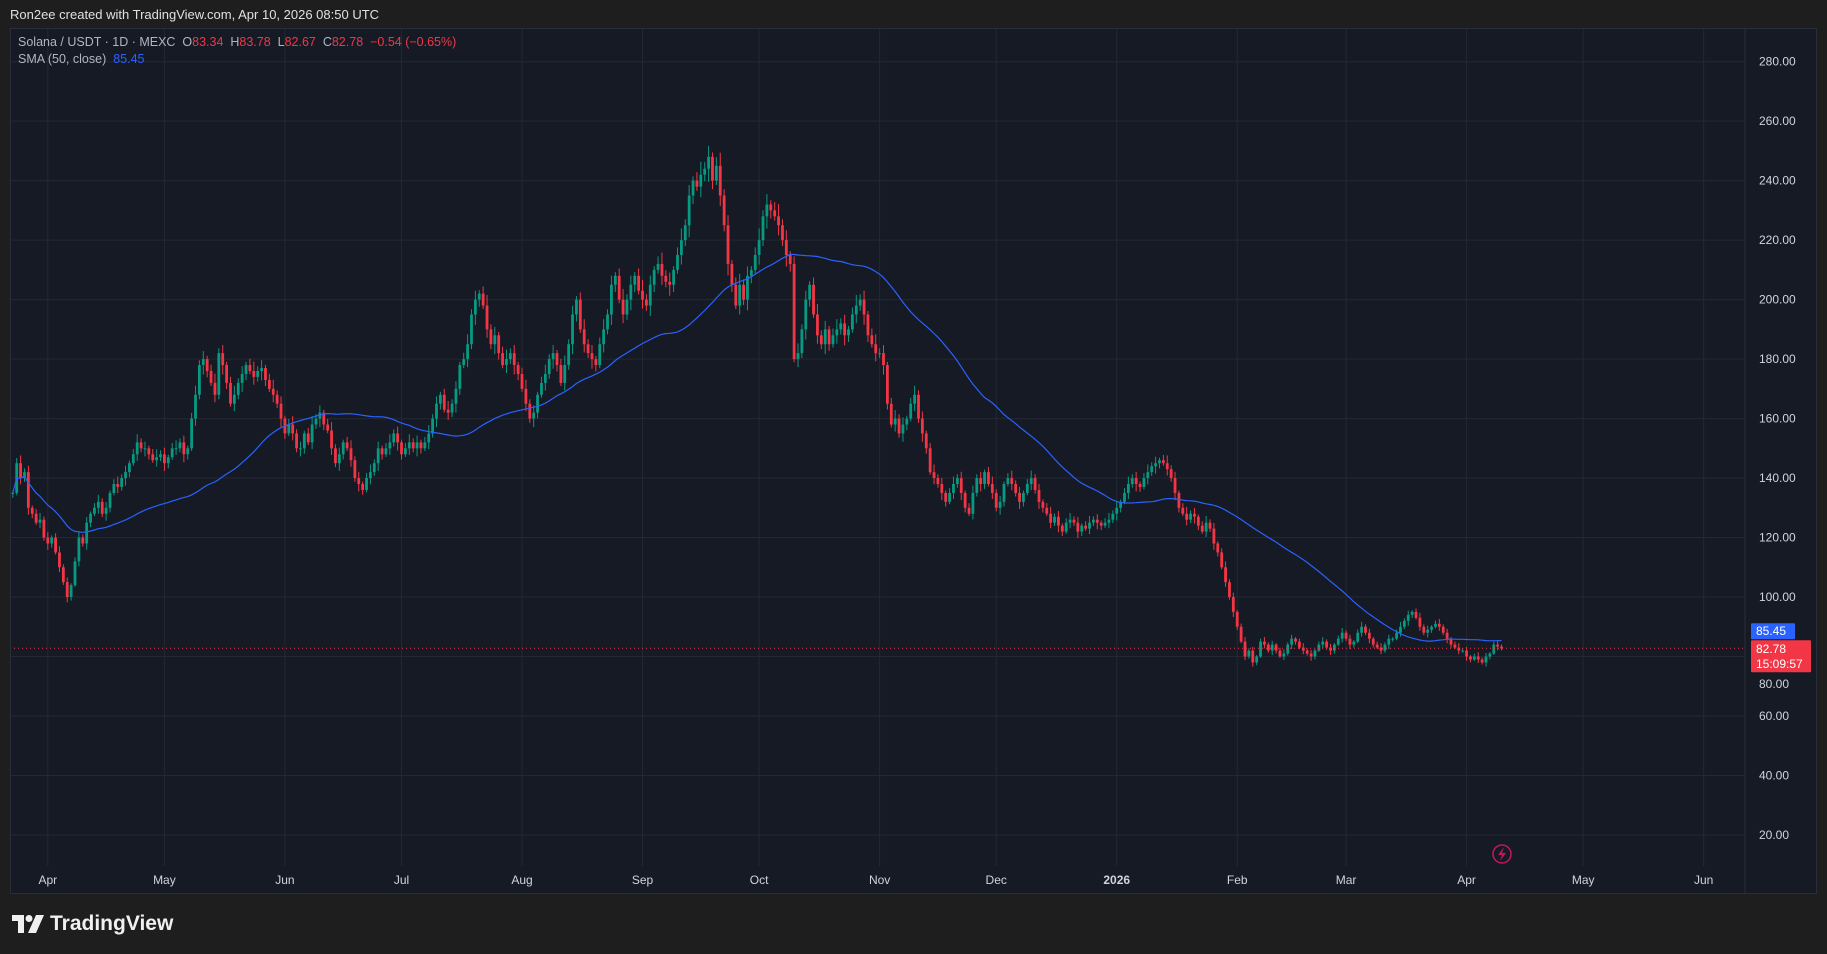  Describe the element at coordinates (92, 924) in the screenshot. I see `tradingview-logo: TradingView` at that location.